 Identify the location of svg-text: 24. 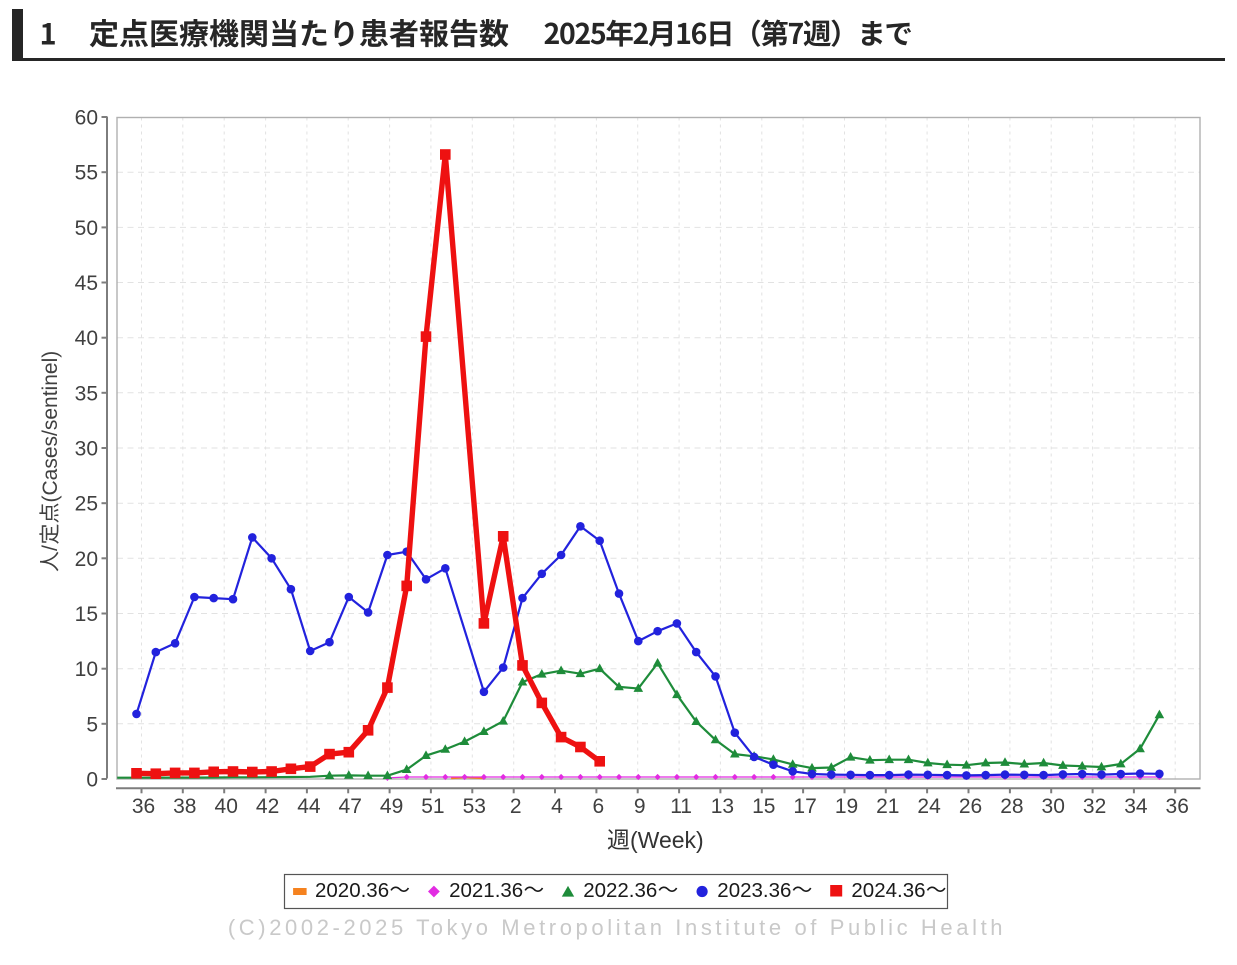
(929, 806).